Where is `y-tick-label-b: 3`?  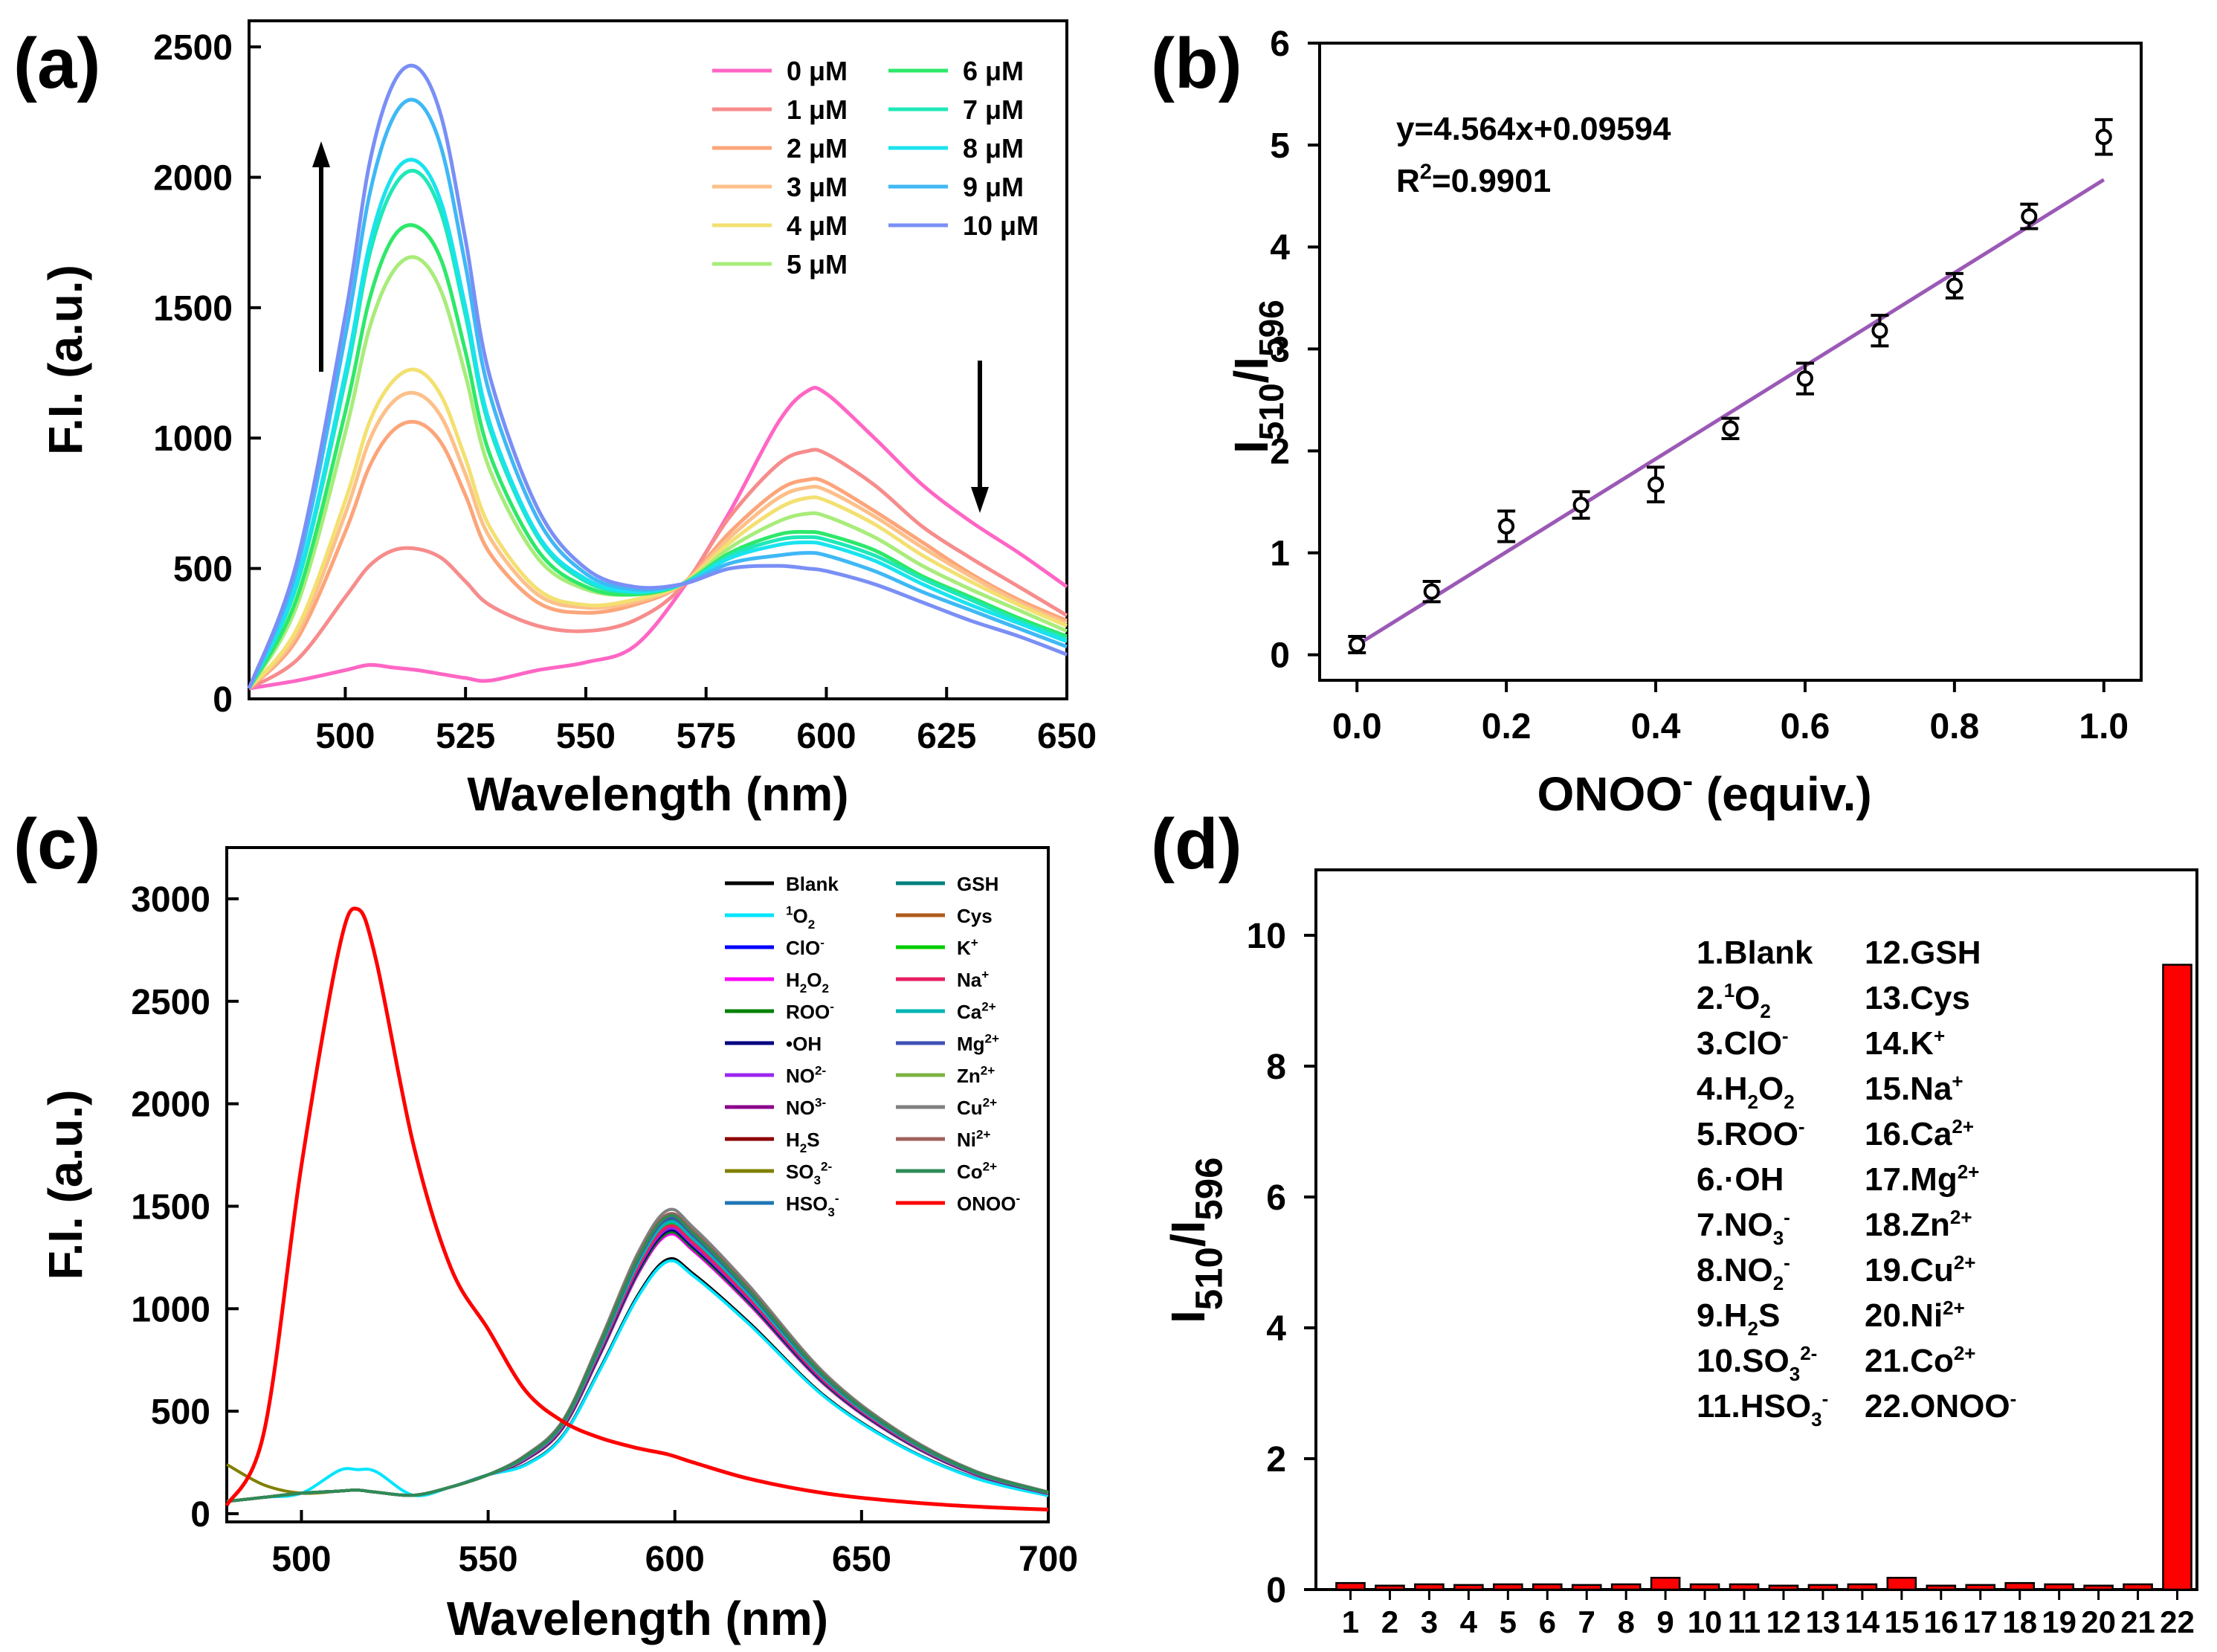
y-tick-label-b: 3 is located at coordinates (1280, 350).